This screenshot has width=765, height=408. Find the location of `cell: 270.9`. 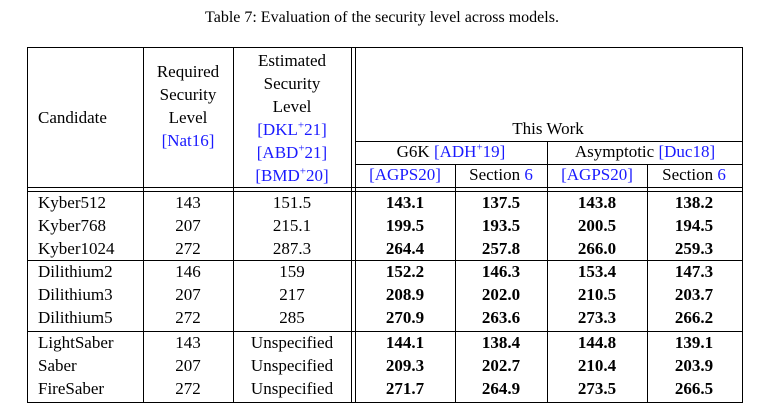

cell: 270.9 is located at coordinates (405, 317).